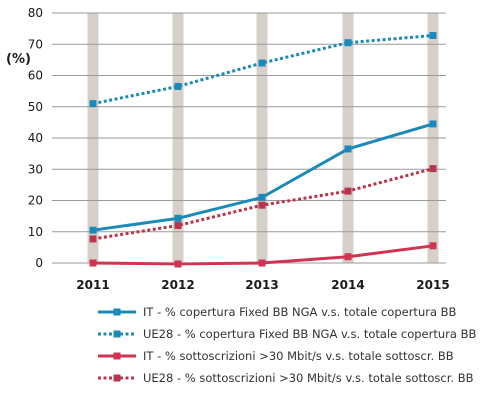 This screenshot has width=495, height=400. What do you see at coordinates (432, 285) in the screenshot?
I see `x-tick-label: 2015` at bounding box center [432, 285].